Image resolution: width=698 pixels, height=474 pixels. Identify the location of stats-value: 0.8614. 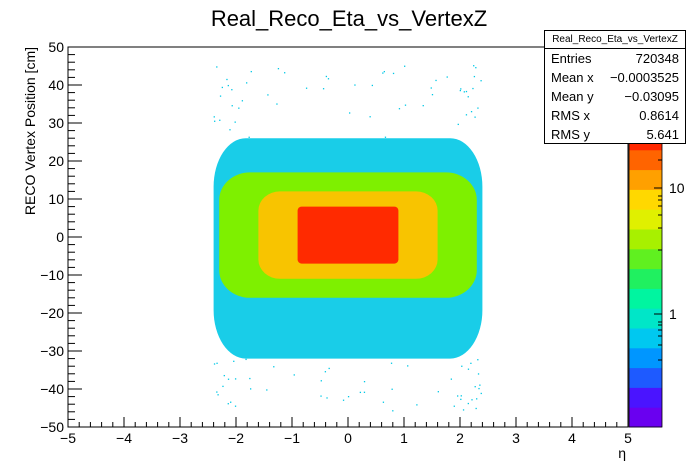
(659, 115).